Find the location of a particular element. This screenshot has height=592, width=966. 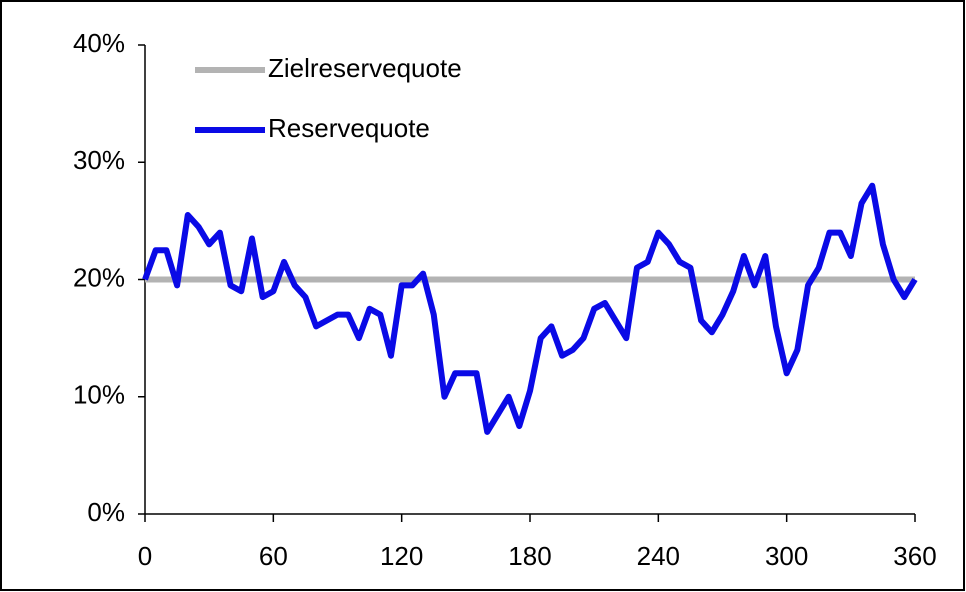

x-tick-label: 120 is located at coordinates (401, 556).